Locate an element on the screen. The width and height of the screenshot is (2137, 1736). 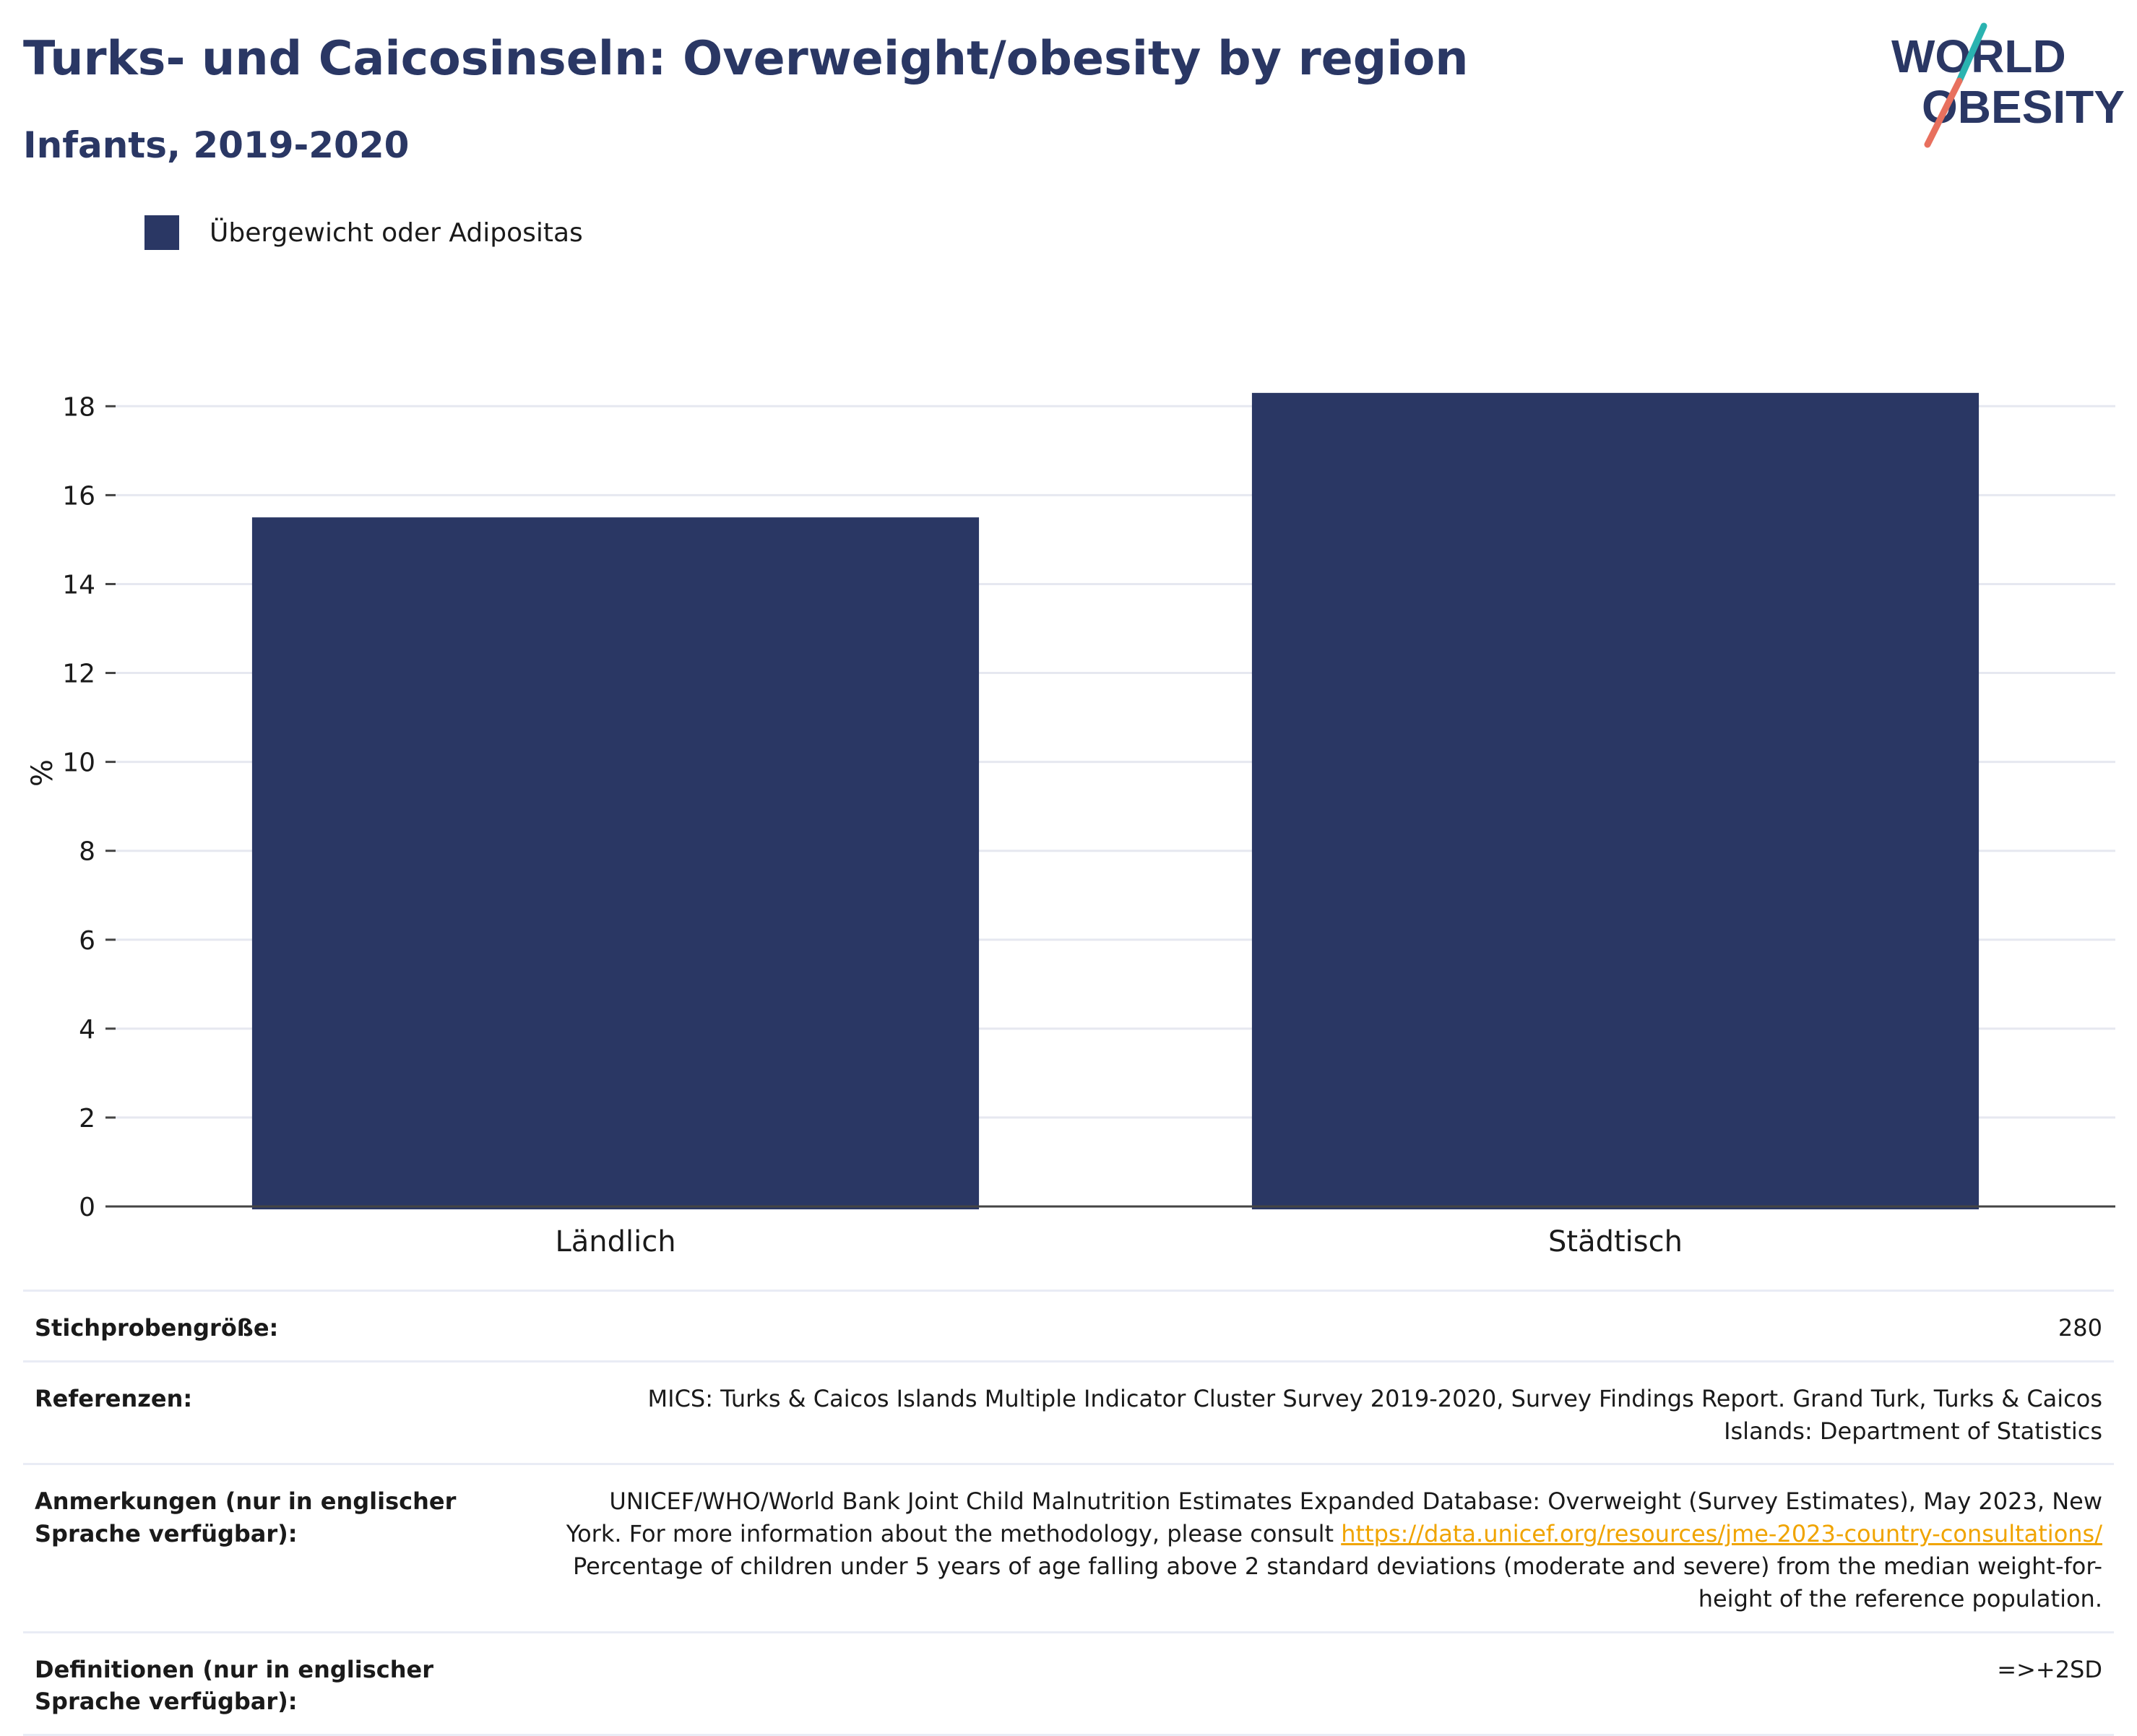
page-subtitle: Infants, 2019-2020 is located at coordinates (216, 145).